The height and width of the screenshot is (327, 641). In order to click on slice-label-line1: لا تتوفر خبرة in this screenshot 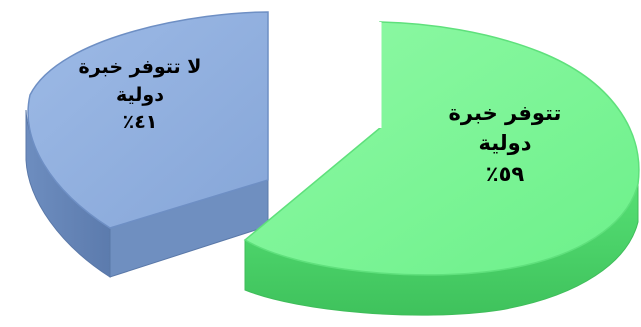, I will do `click(140, 67)`.